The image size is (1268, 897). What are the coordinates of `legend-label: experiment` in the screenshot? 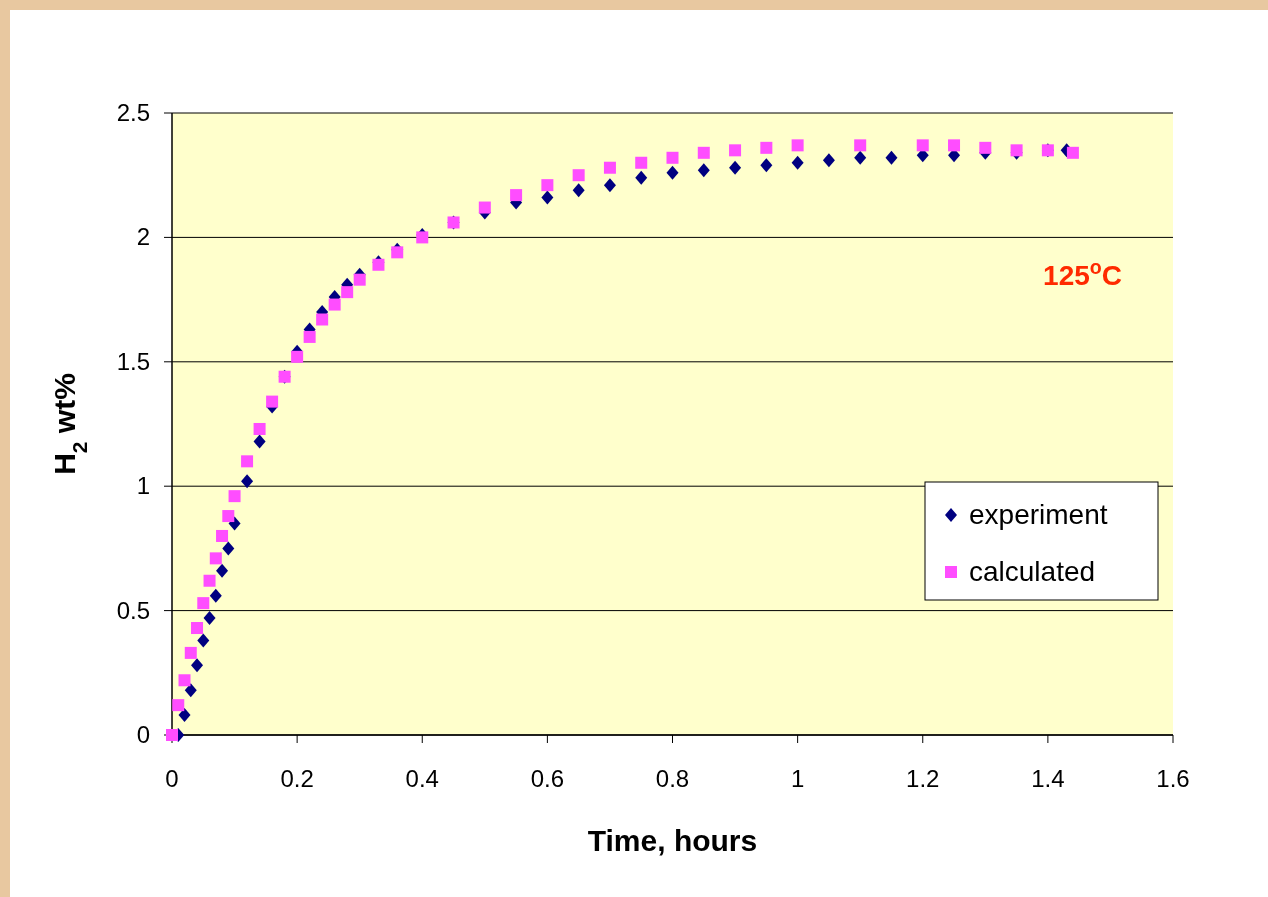 It's located at (1038, 514).